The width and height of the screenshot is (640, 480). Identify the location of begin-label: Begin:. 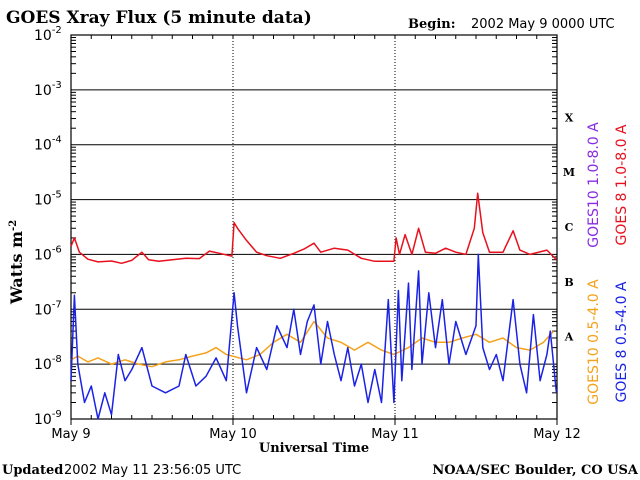
(432, 24).